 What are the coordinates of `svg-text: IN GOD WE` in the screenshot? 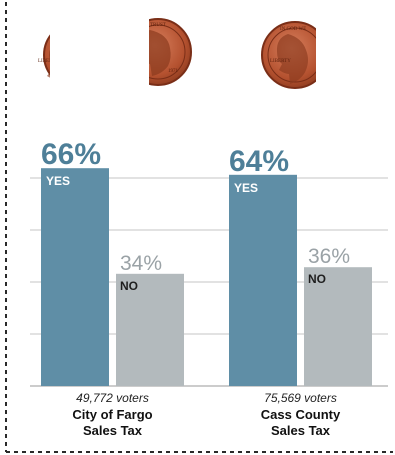 It's located at (293, 29).